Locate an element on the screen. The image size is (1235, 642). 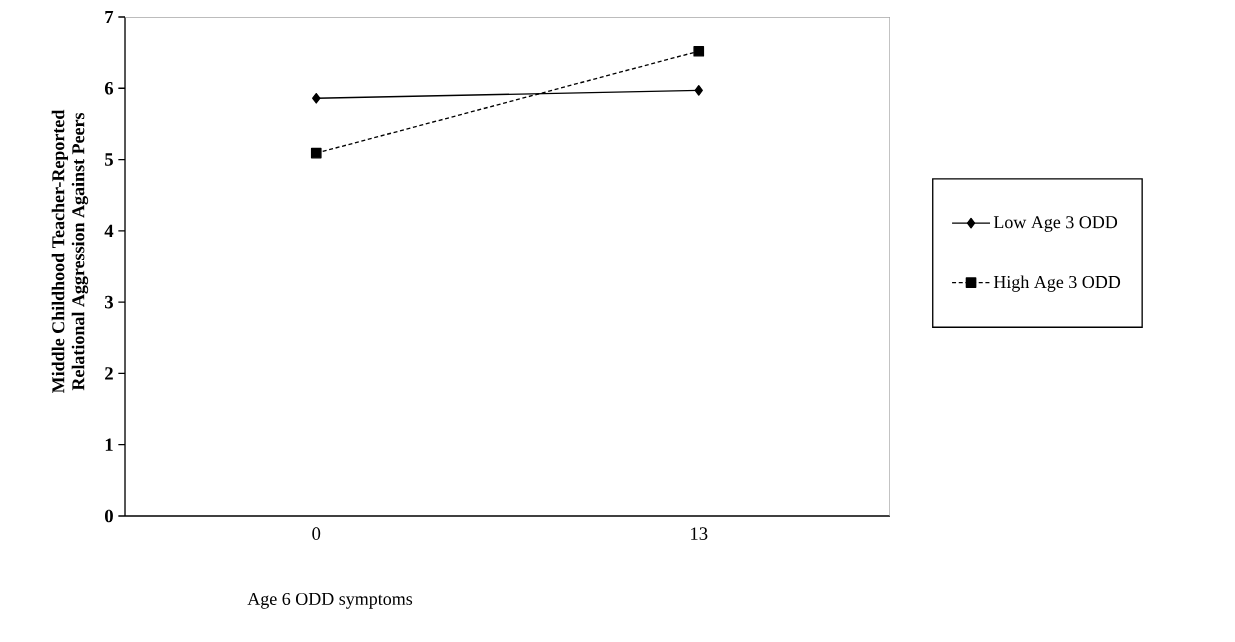
y-tick-label: 7 is located at coordinates (109, 17).